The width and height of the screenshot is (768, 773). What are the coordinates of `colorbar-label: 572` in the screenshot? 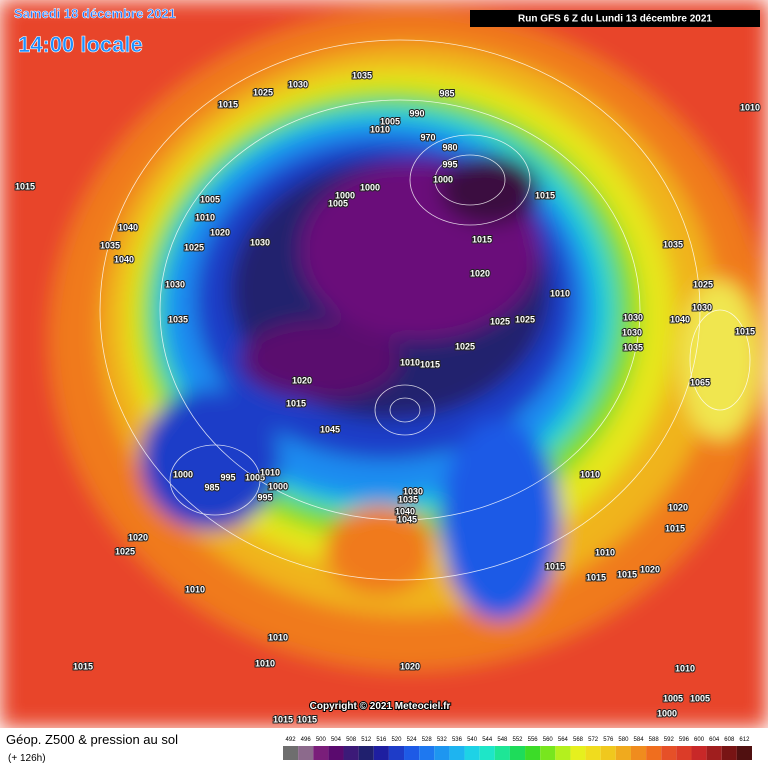 It's located at (593, 740).